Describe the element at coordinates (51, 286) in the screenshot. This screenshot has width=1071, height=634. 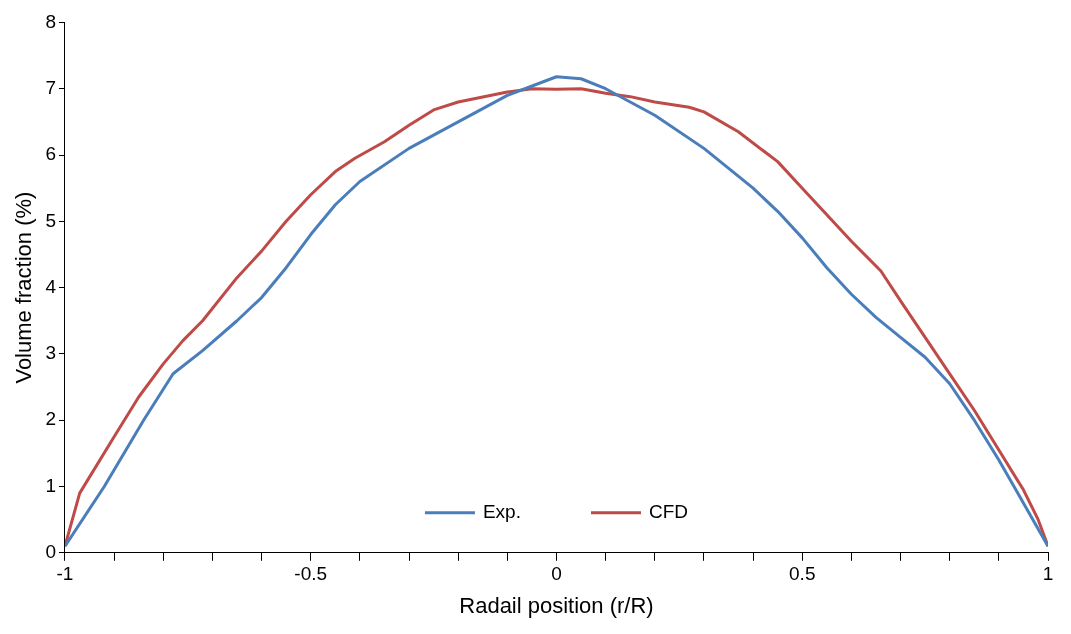
I see `y-tick-label: 4` at that location.